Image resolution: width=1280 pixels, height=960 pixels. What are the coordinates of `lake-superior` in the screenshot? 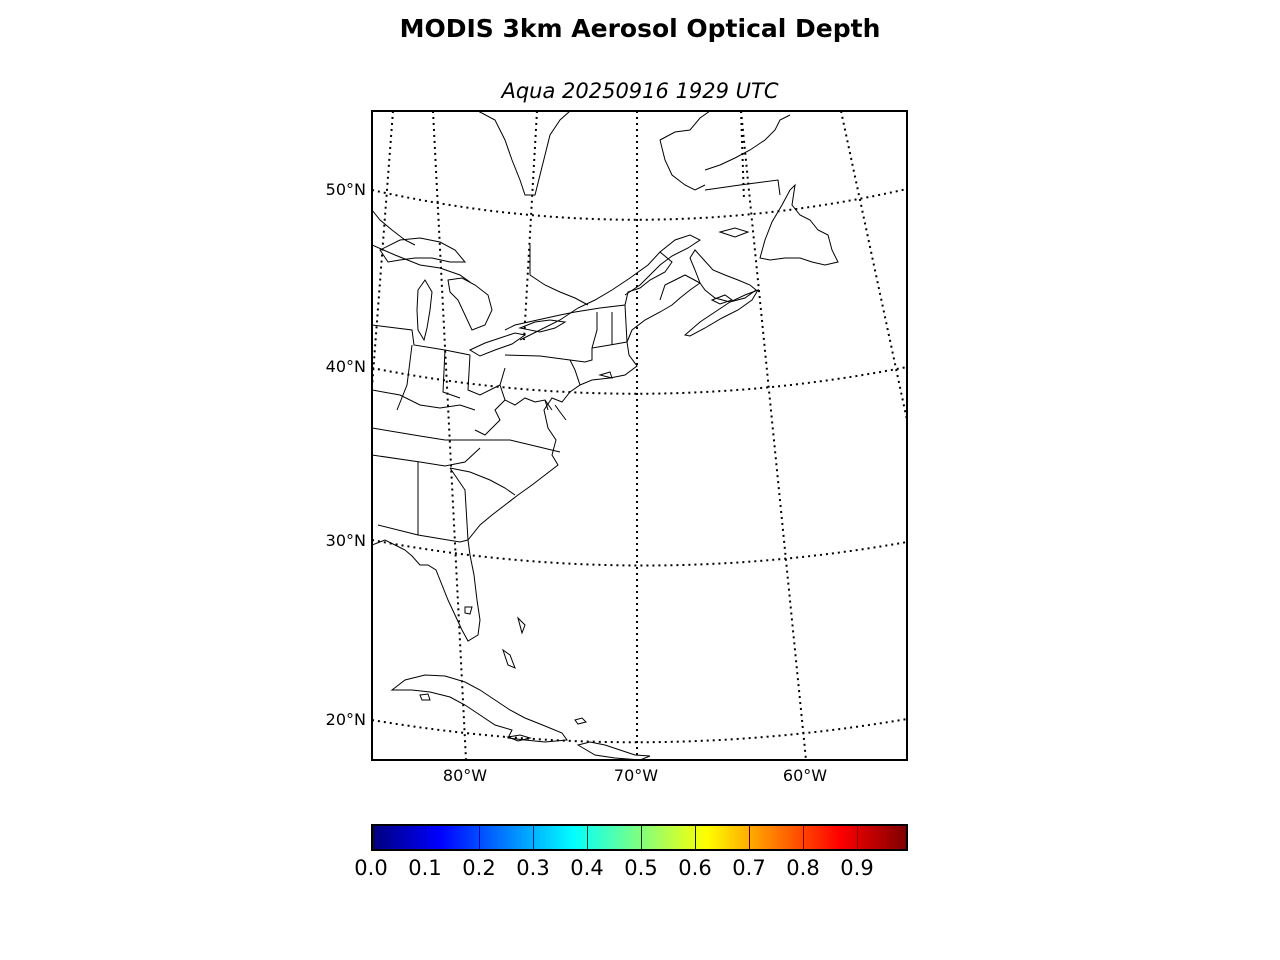 It's located at (423, 250).